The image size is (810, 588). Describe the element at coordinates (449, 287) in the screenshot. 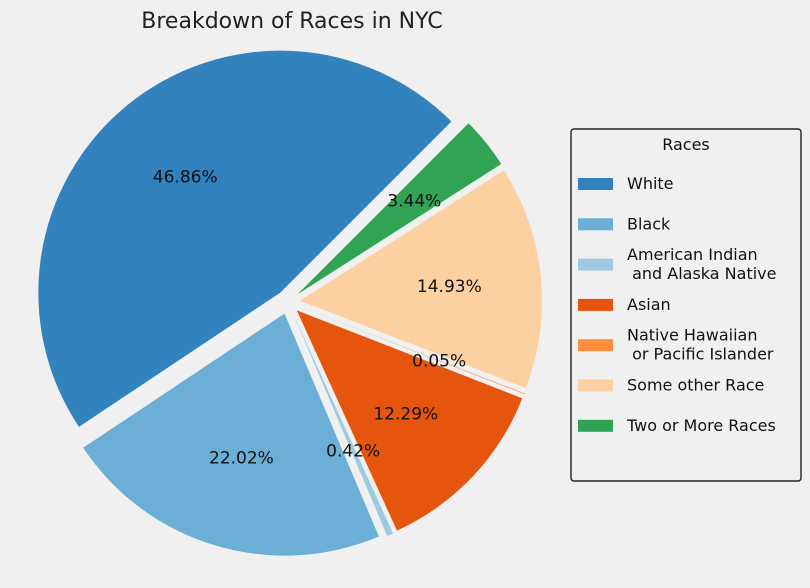

I see `slice-label-5: 14.93%` at that location.